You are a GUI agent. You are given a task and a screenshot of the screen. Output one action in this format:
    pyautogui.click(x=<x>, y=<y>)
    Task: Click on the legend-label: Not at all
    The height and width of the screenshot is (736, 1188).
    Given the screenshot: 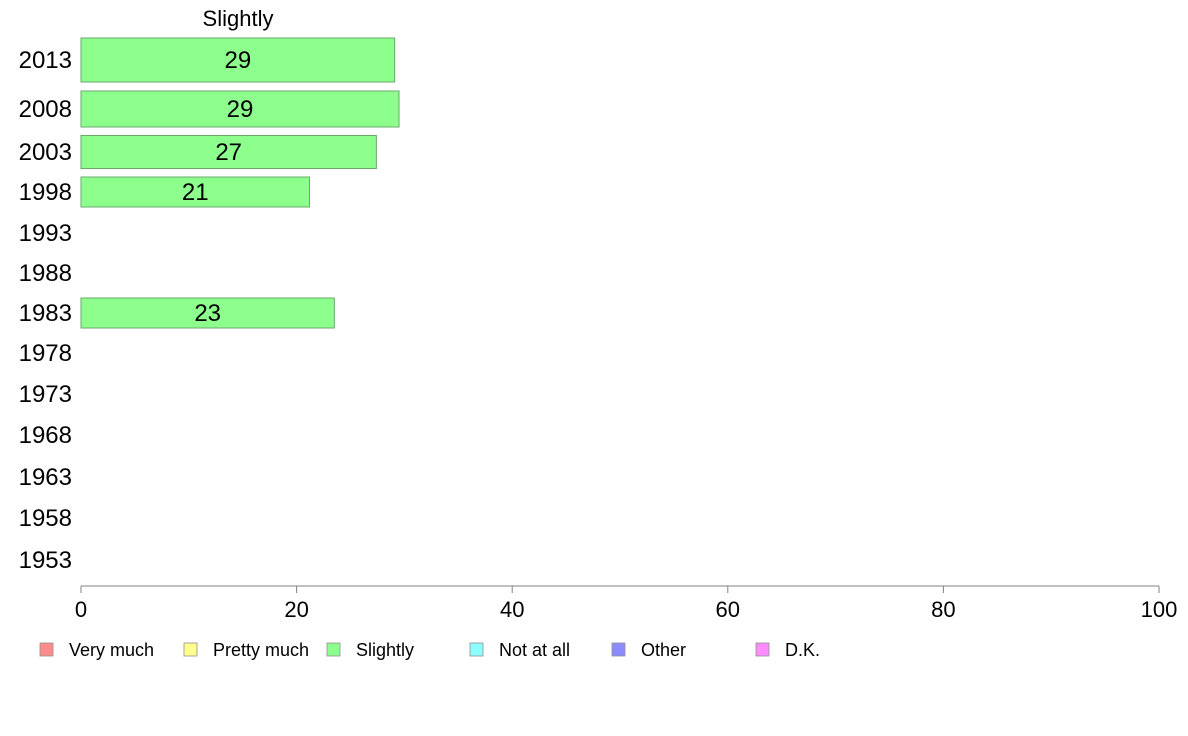 What is the action you would take?
    pyautogui.click(x=534, y=650)
    